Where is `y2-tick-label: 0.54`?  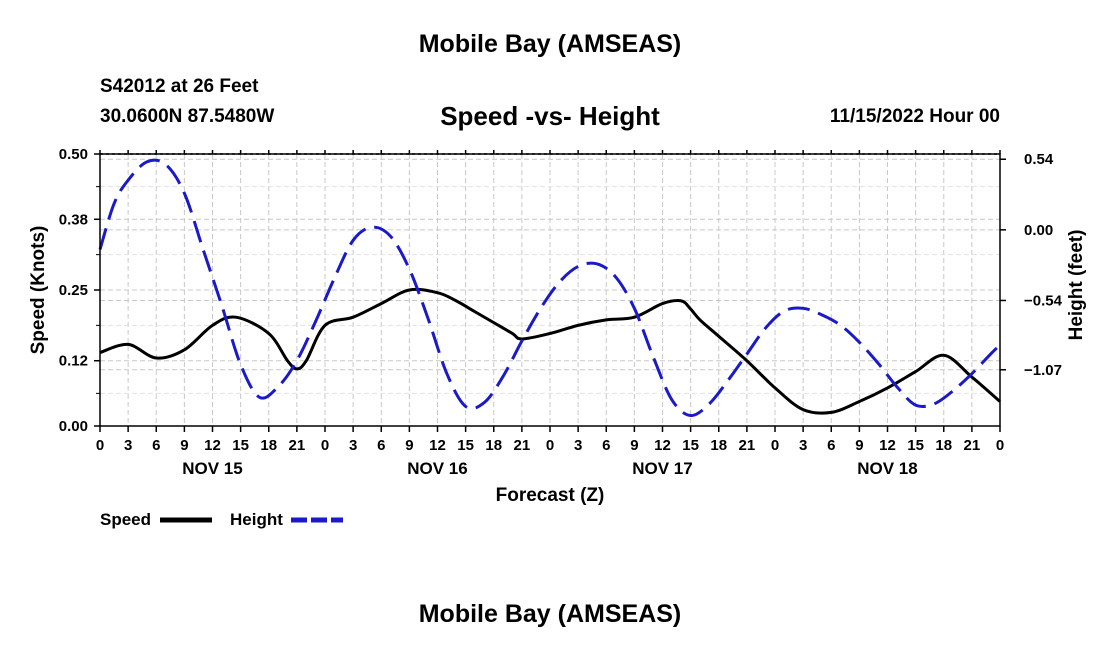 y2-tick-label: 0.54 is located at coordinates (1039, 159).